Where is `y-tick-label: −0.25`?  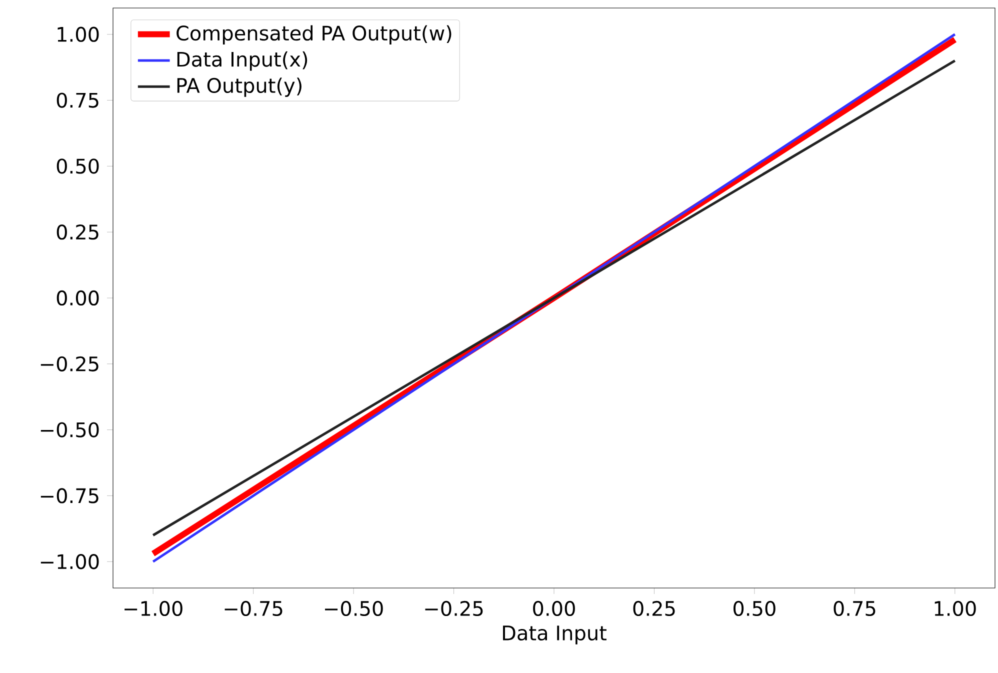 y-tick-label: −0.25 is located at coordinates (69, 364).